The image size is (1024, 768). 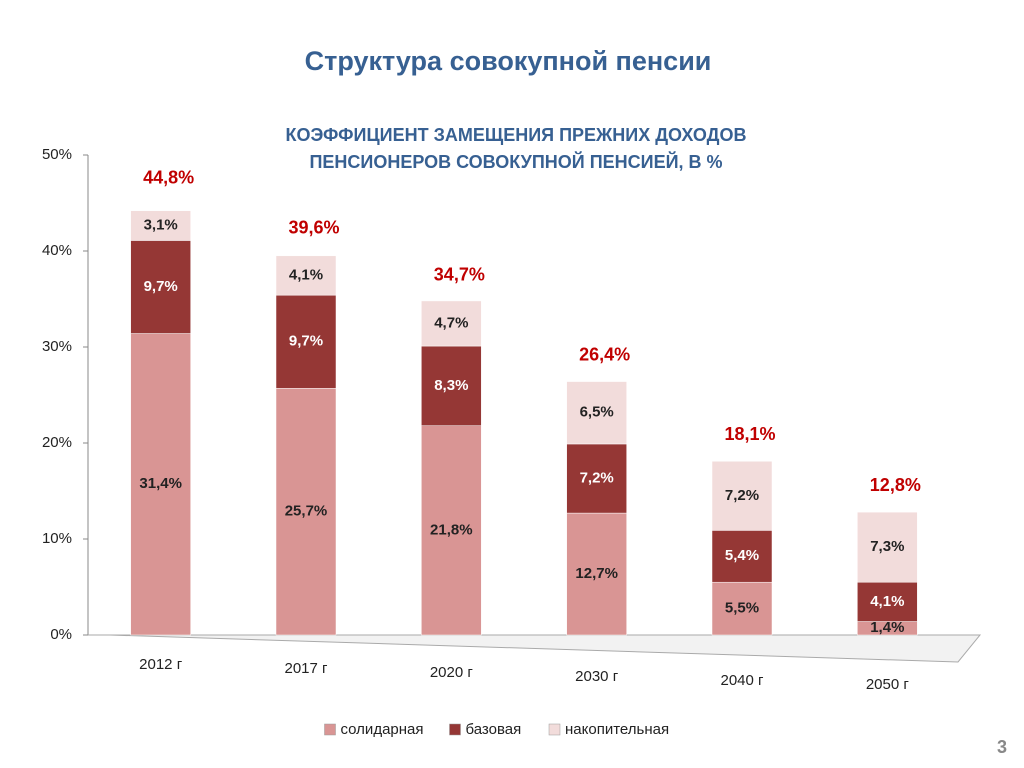 I want to click on data-label: 5,5%, so click(x=742, y=608).